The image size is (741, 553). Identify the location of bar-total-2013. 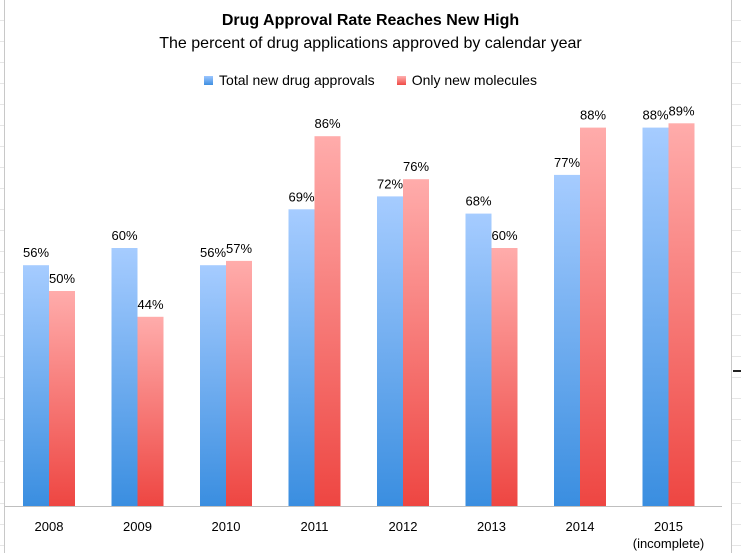
(478, 359).